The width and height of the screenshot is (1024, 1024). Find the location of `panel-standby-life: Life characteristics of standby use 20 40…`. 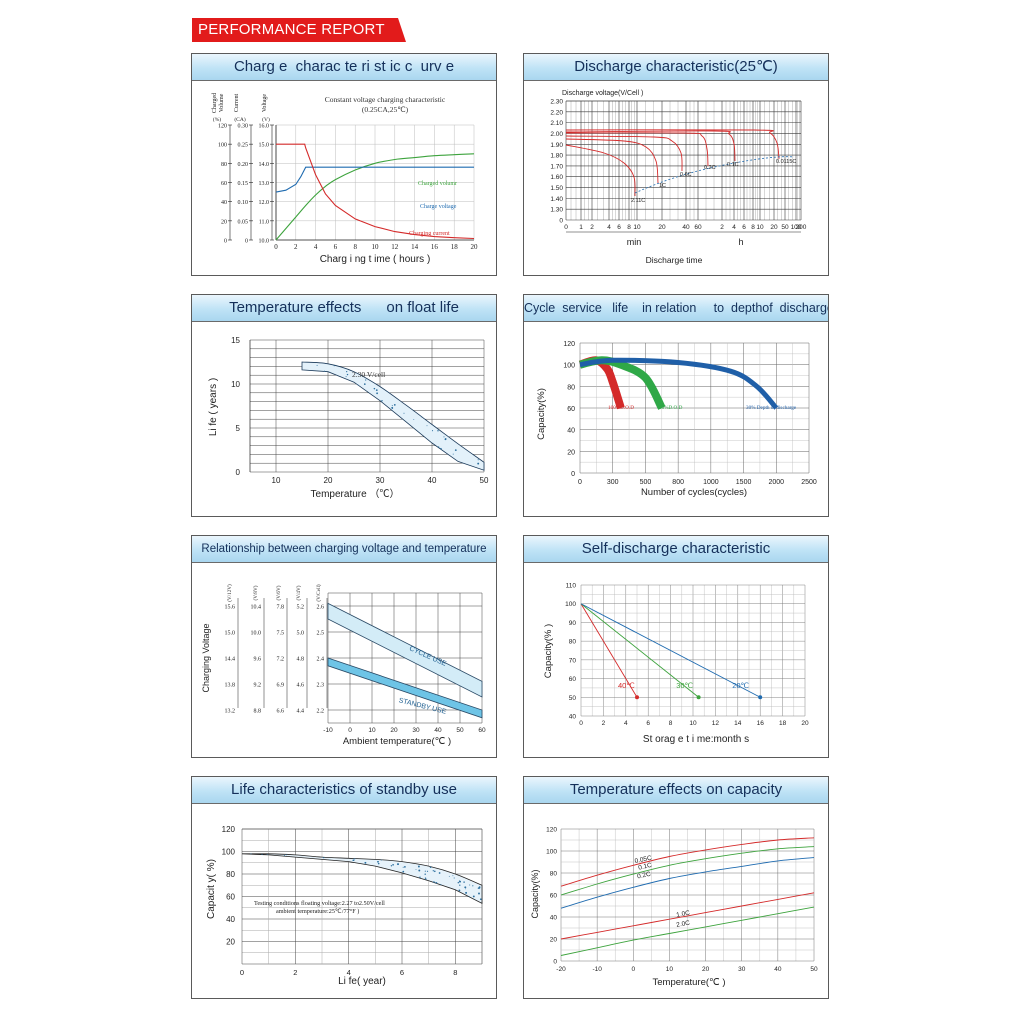

panel-standby-life: Life characteristics of standby use 20 40… is located at coordinates (344, 887).